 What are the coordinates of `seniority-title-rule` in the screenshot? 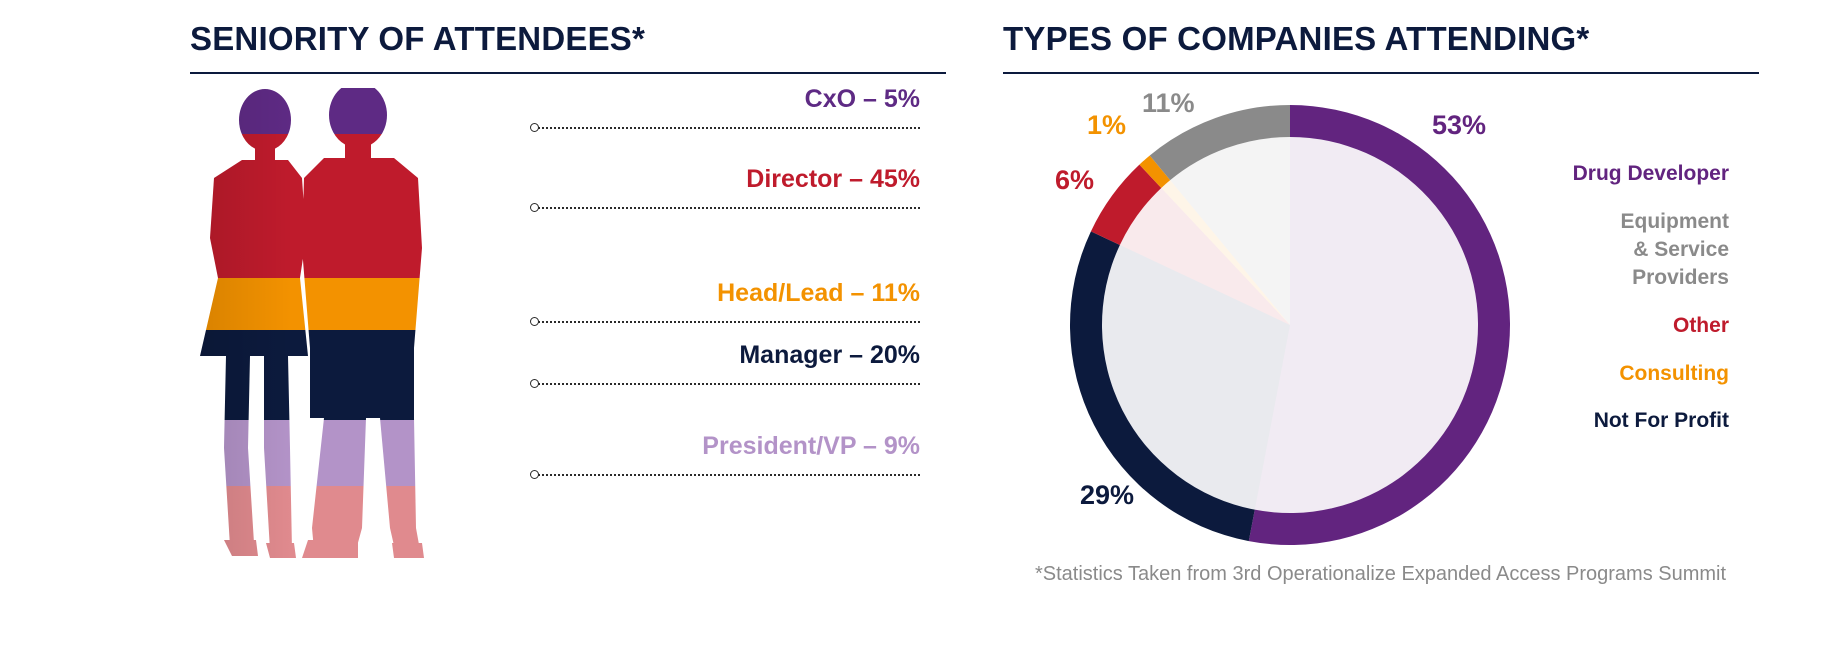 It's located at (568, 73).